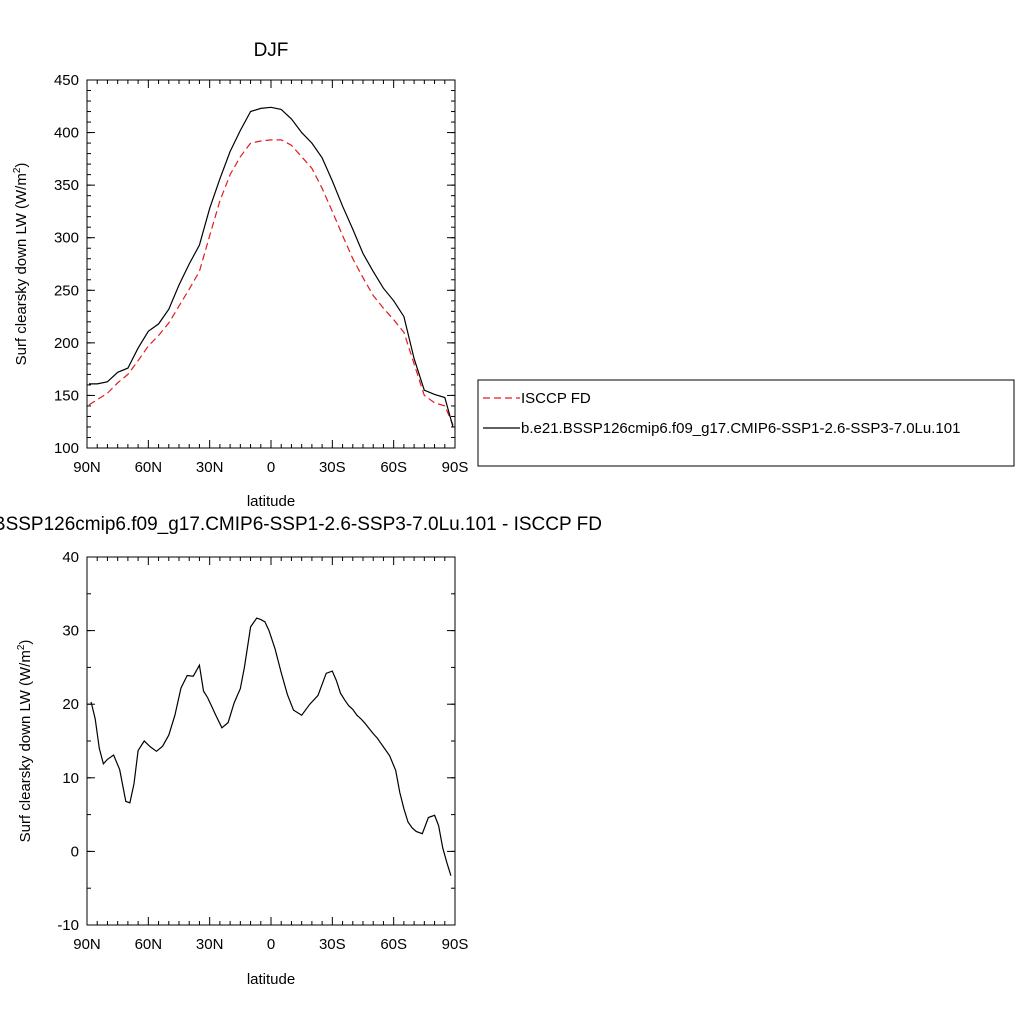  What do you see at coordinates (70, 704) in the screenshot?
I see `y-tick-label: 20` at bounding box center [70, 704].